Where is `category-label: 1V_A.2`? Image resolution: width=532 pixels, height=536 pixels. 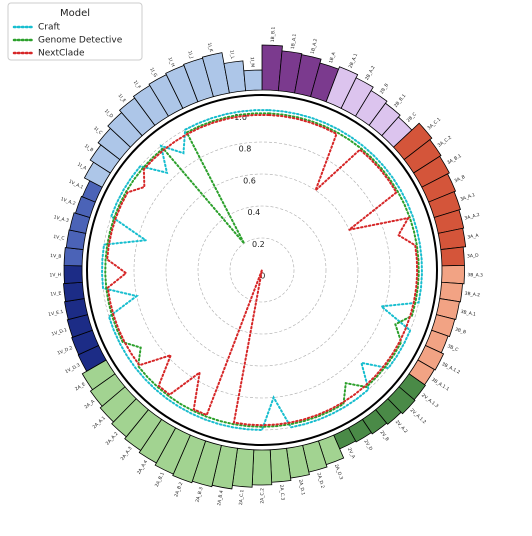 category-label: 1V_A.2 is located at coordinates (68, 201).